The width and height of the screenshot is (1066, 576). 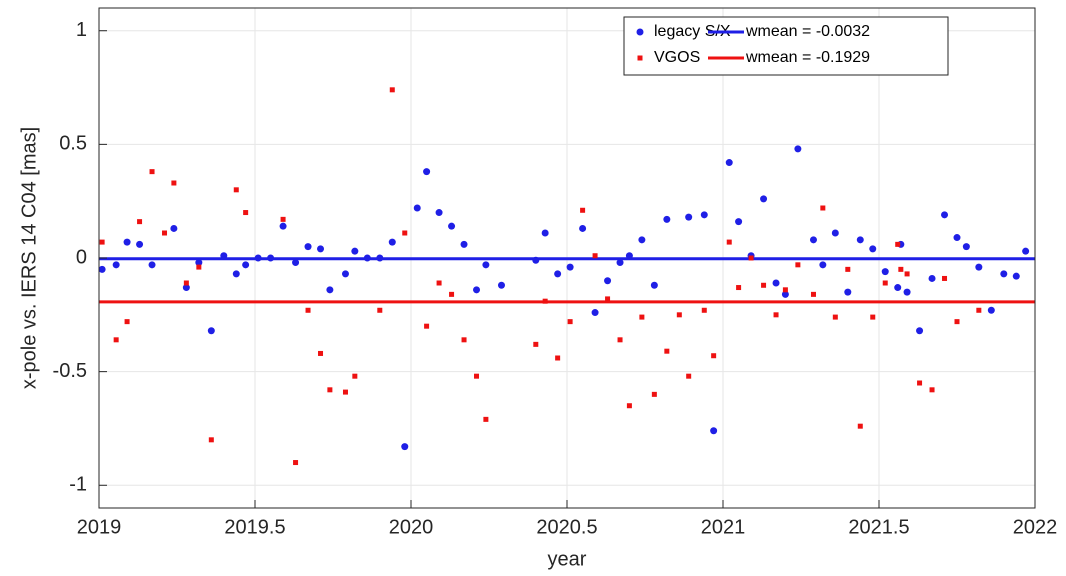 I want to click on legend-label: wmean = -0.1929, so click(x=807, y=57).